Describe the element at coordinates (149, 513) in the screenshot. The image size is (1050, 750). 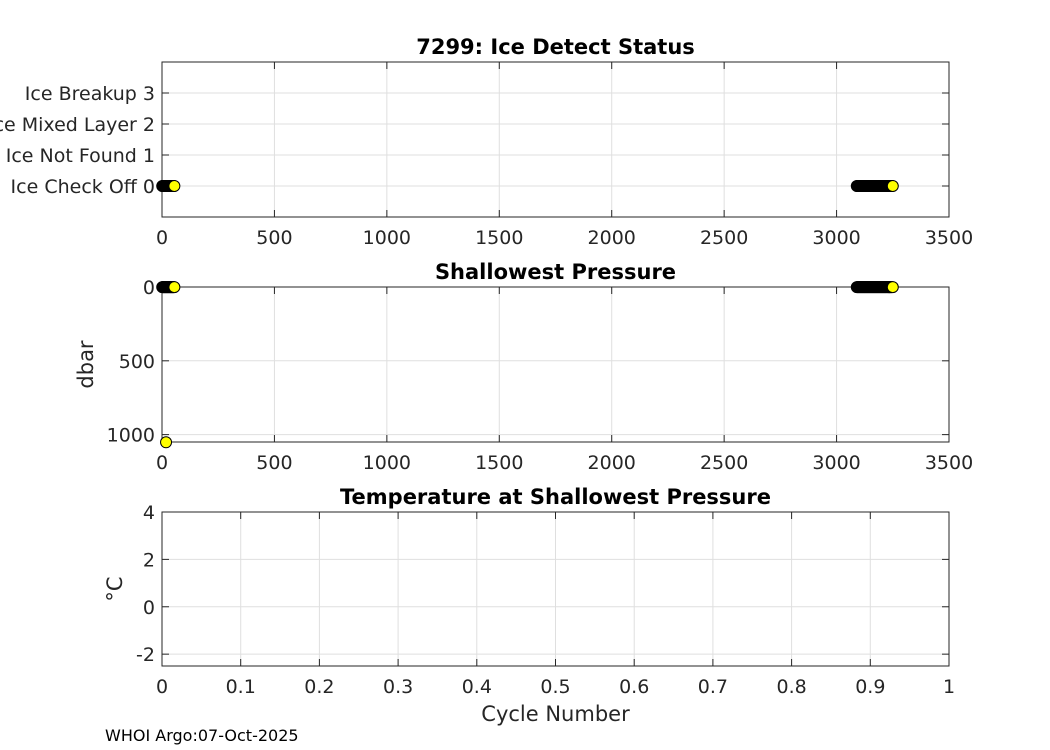
I see `y-tick-label: 4` at that location.